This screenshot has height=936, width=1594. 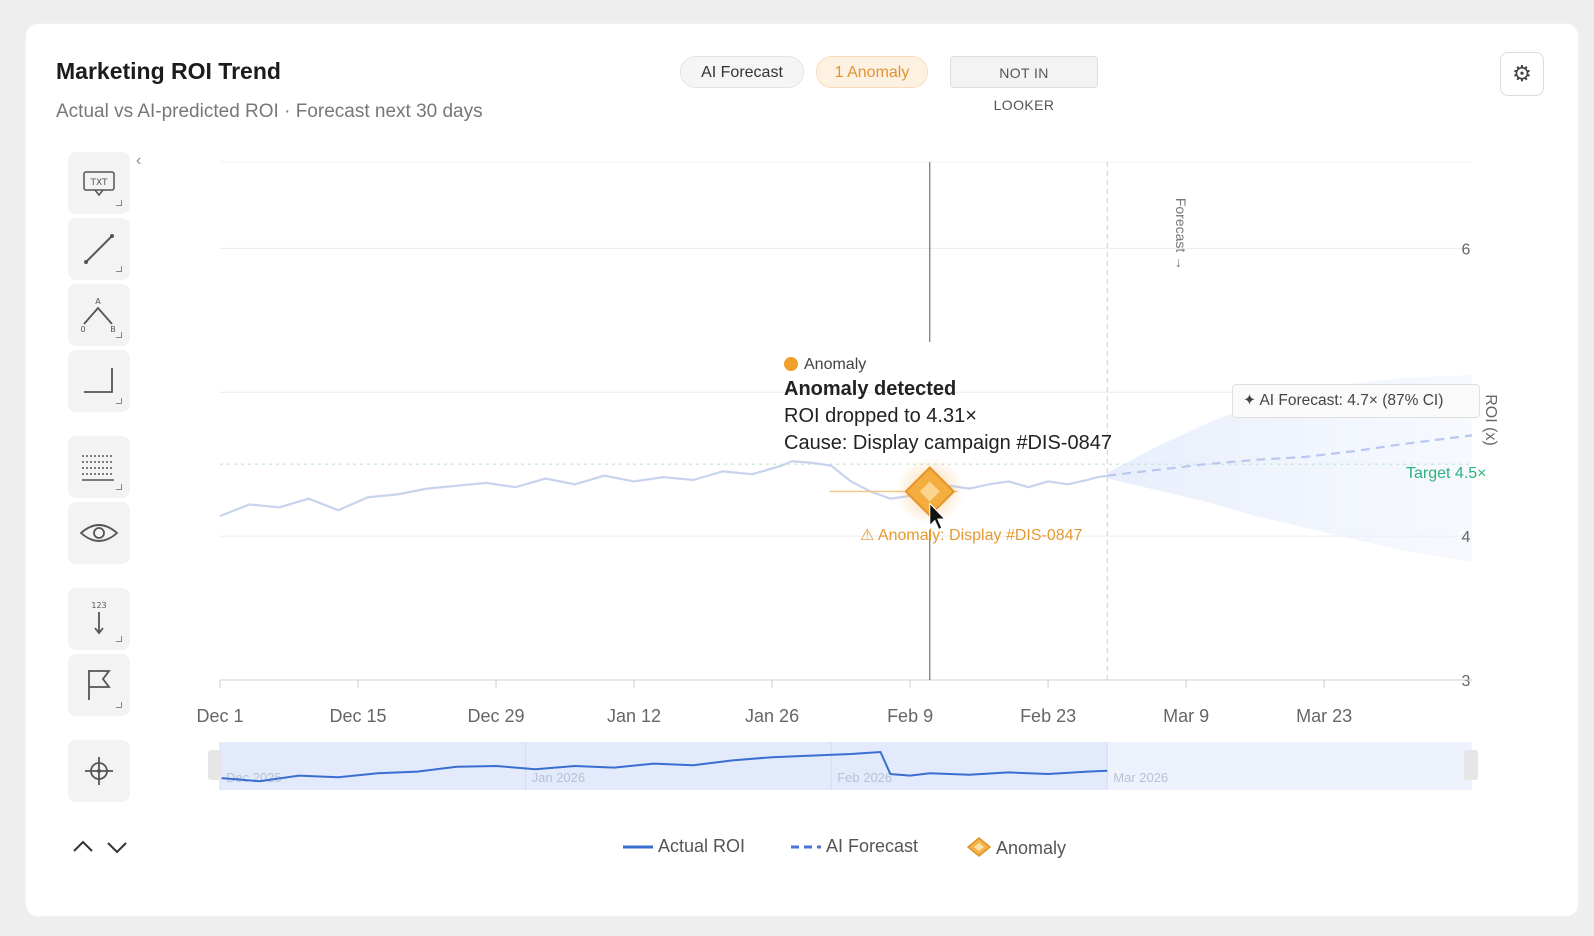 I want to click on svg-text: 123, so click(x=98, y=605).